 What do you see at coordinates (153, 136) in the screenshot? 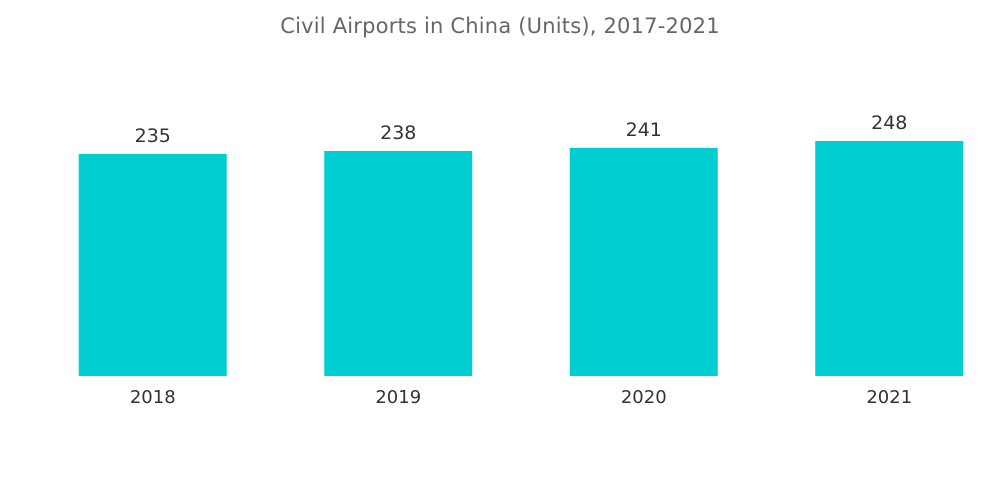
I see `data-label-2018: 235` at bounding box center [153, 136].